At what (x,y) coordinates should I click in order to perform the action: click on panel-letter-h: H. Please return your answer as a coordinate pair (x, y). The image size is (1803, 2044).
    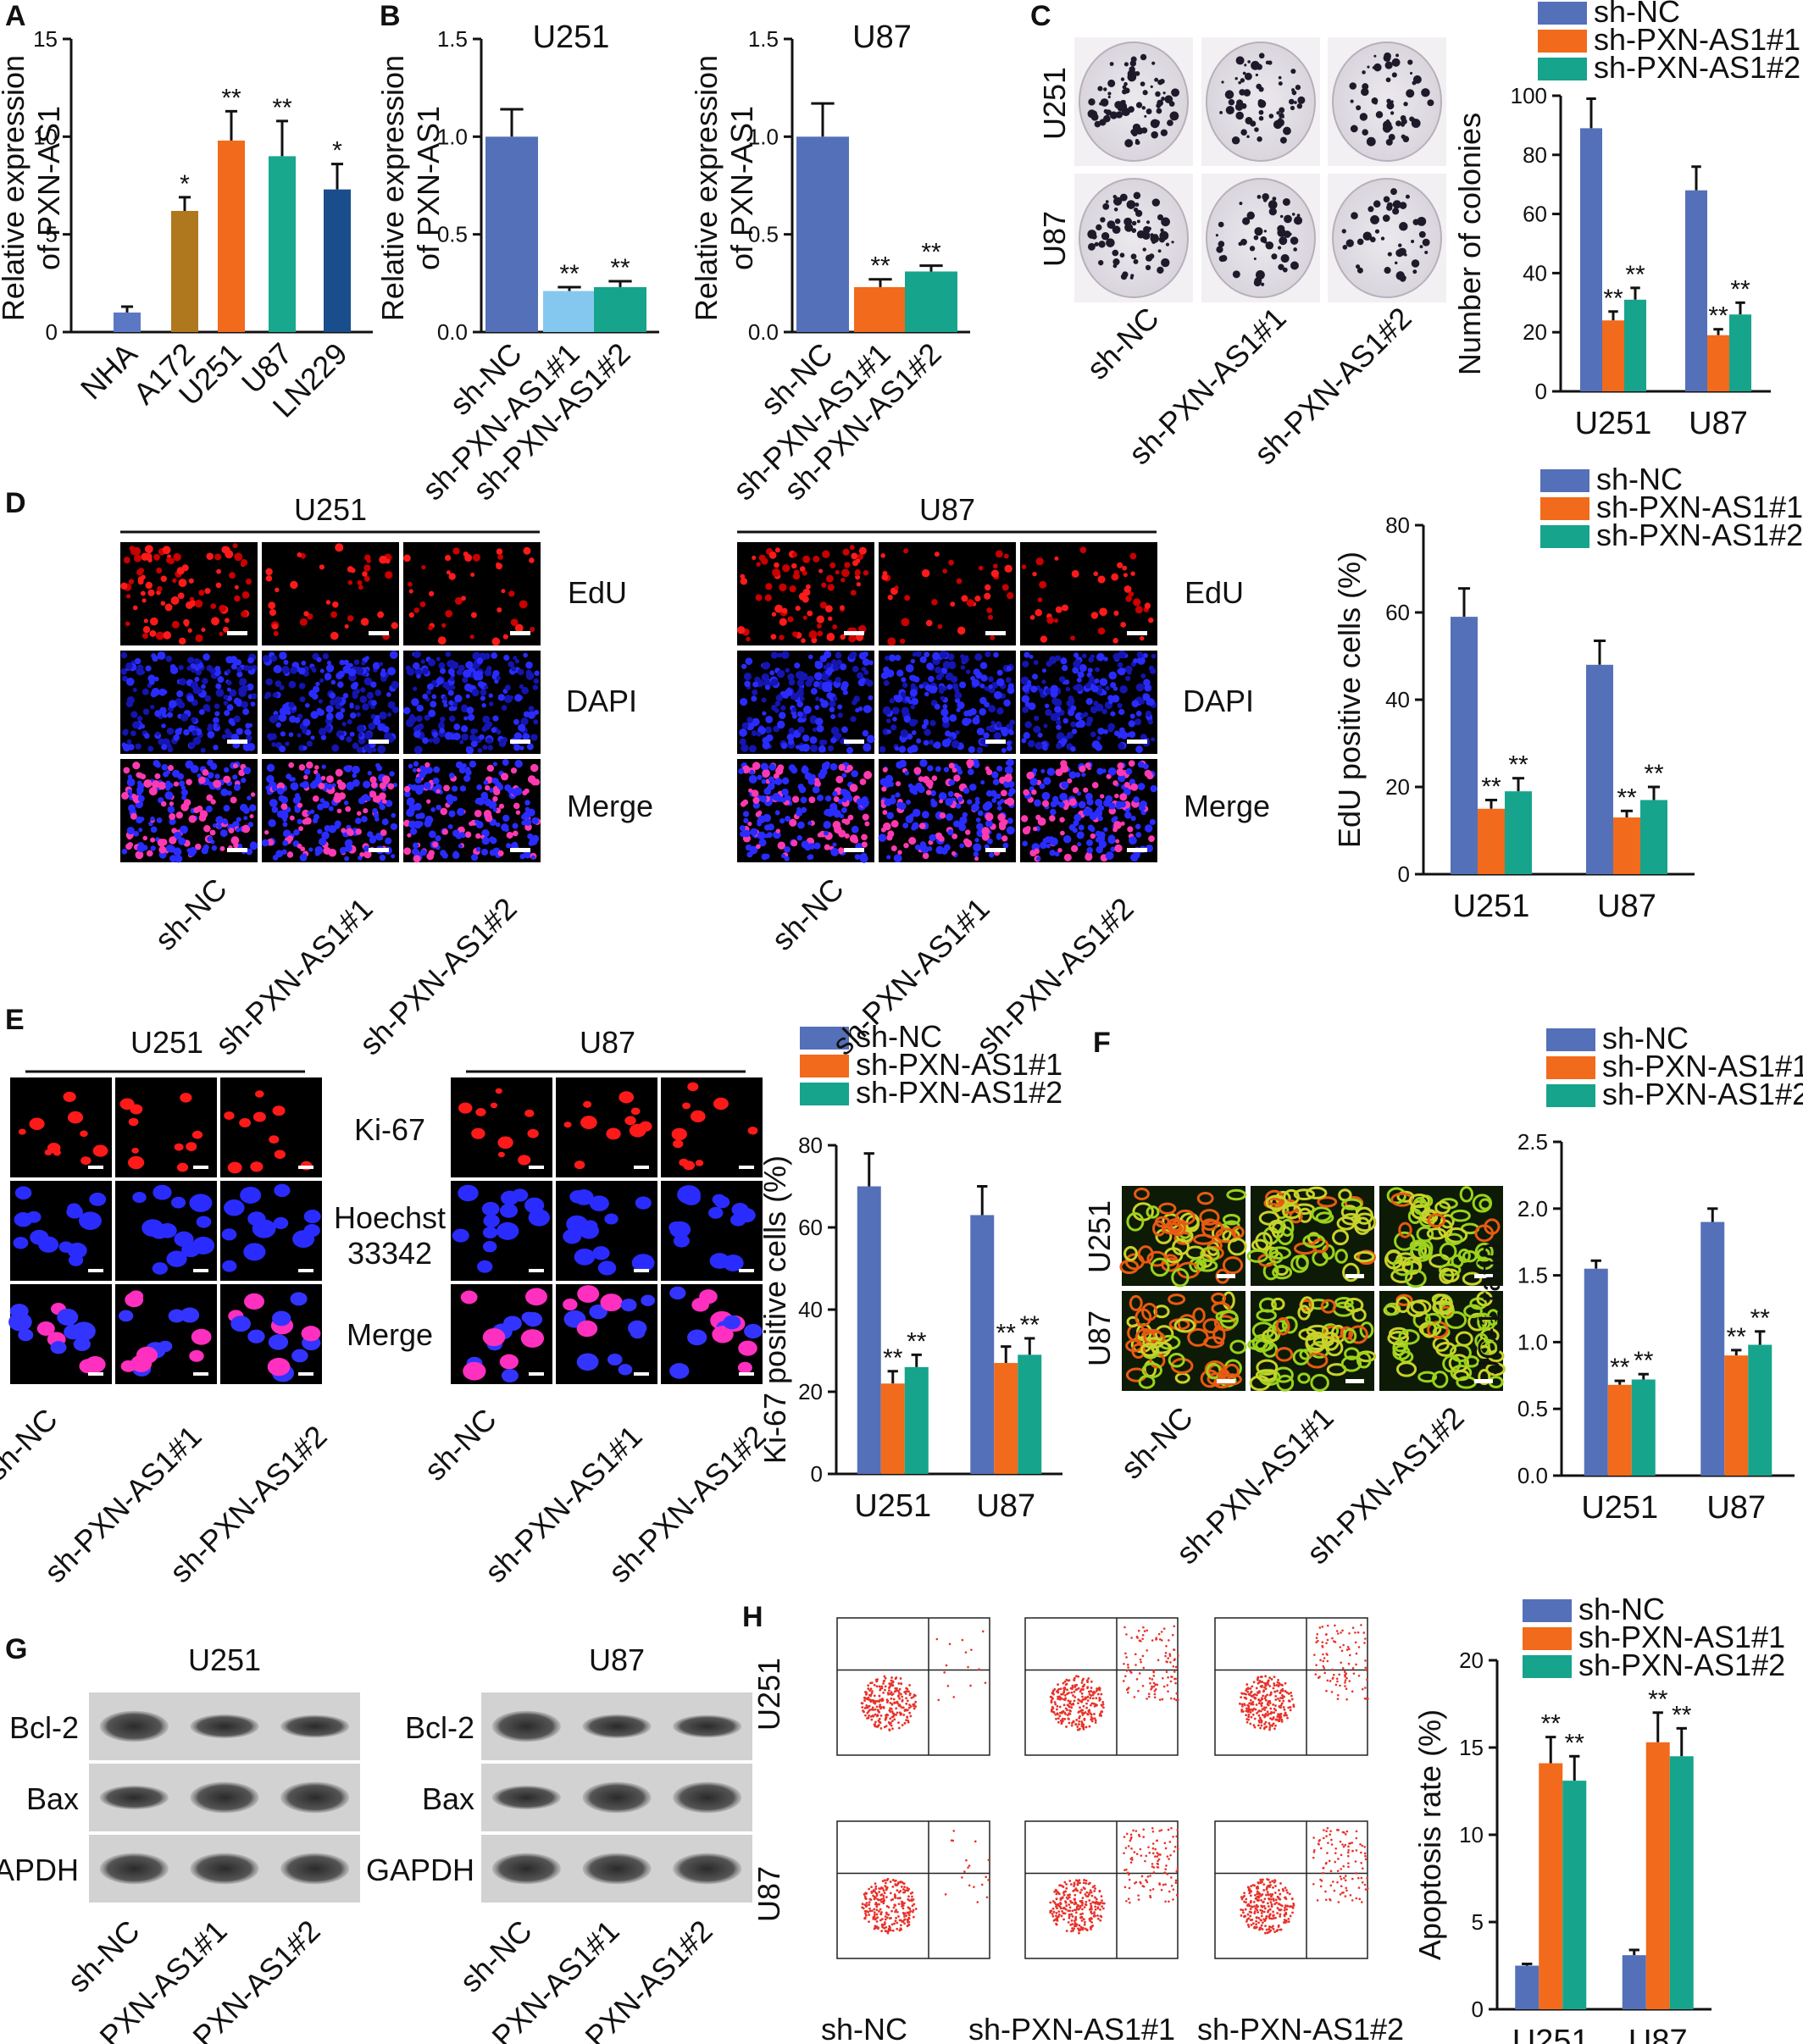
    Looking at the image, I should click on (752, 1617).